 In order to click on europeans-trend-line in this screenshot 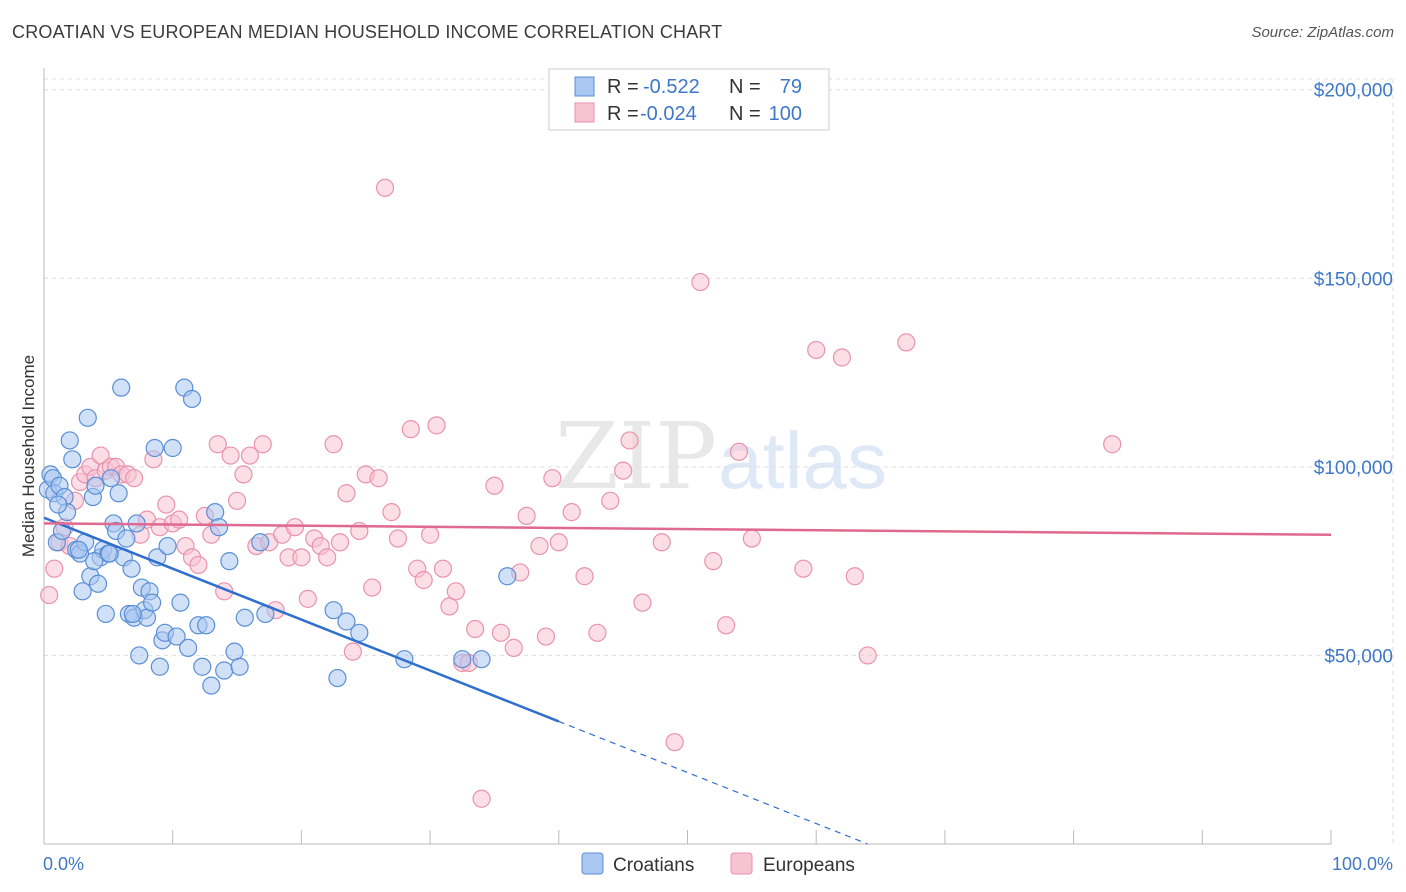, I will do `click(687, 529)`.